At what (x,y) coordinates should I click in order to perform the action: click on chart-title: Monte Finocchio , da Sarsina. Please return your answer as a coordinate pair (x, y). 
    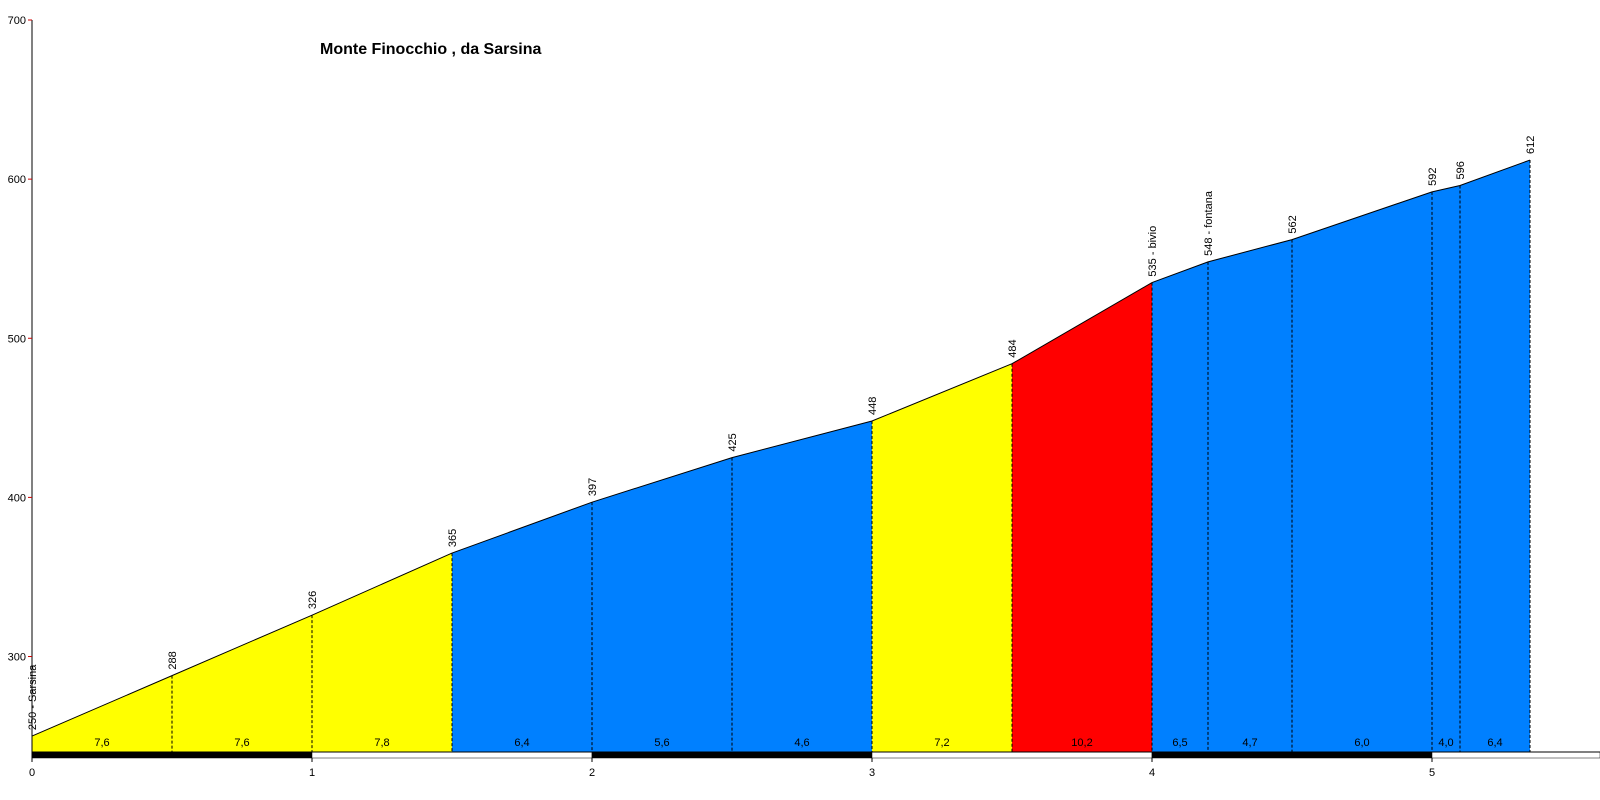
    Looking at the image, I should click on (430, 49).